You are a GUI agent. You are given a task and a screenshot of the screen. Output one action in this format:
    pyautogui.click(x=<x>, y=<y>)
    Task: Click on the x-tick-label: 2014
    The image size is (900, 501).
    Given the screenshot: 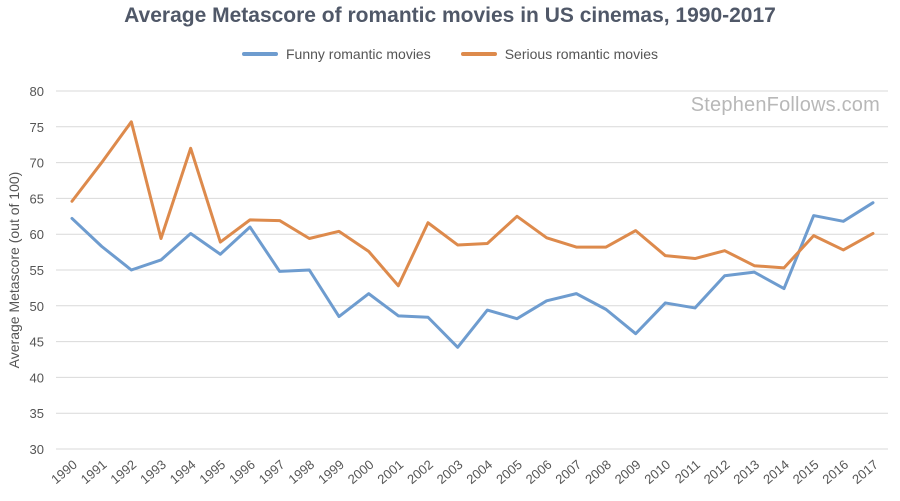 What is the action you would take?
    pyautogui.click(x=776, y=472)
    